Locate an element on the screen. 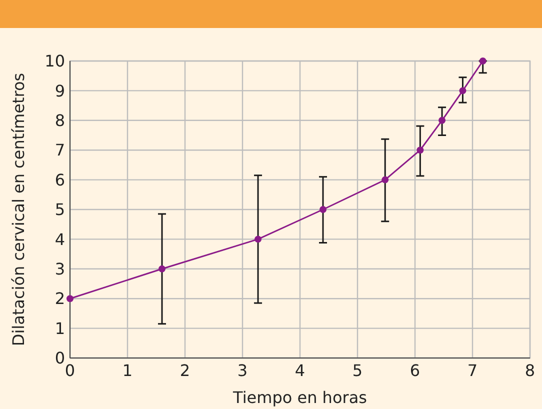 This screenshot has width=542, height=409. x-tick-label: 4 is located at coordinates (300, 370).